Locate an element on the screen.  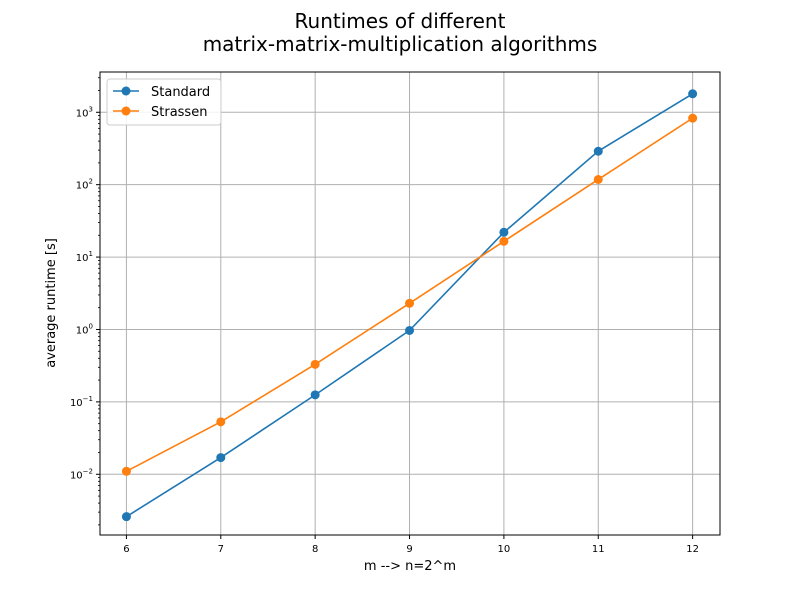
legend-item: Standard is located at coordinates (161, 92).